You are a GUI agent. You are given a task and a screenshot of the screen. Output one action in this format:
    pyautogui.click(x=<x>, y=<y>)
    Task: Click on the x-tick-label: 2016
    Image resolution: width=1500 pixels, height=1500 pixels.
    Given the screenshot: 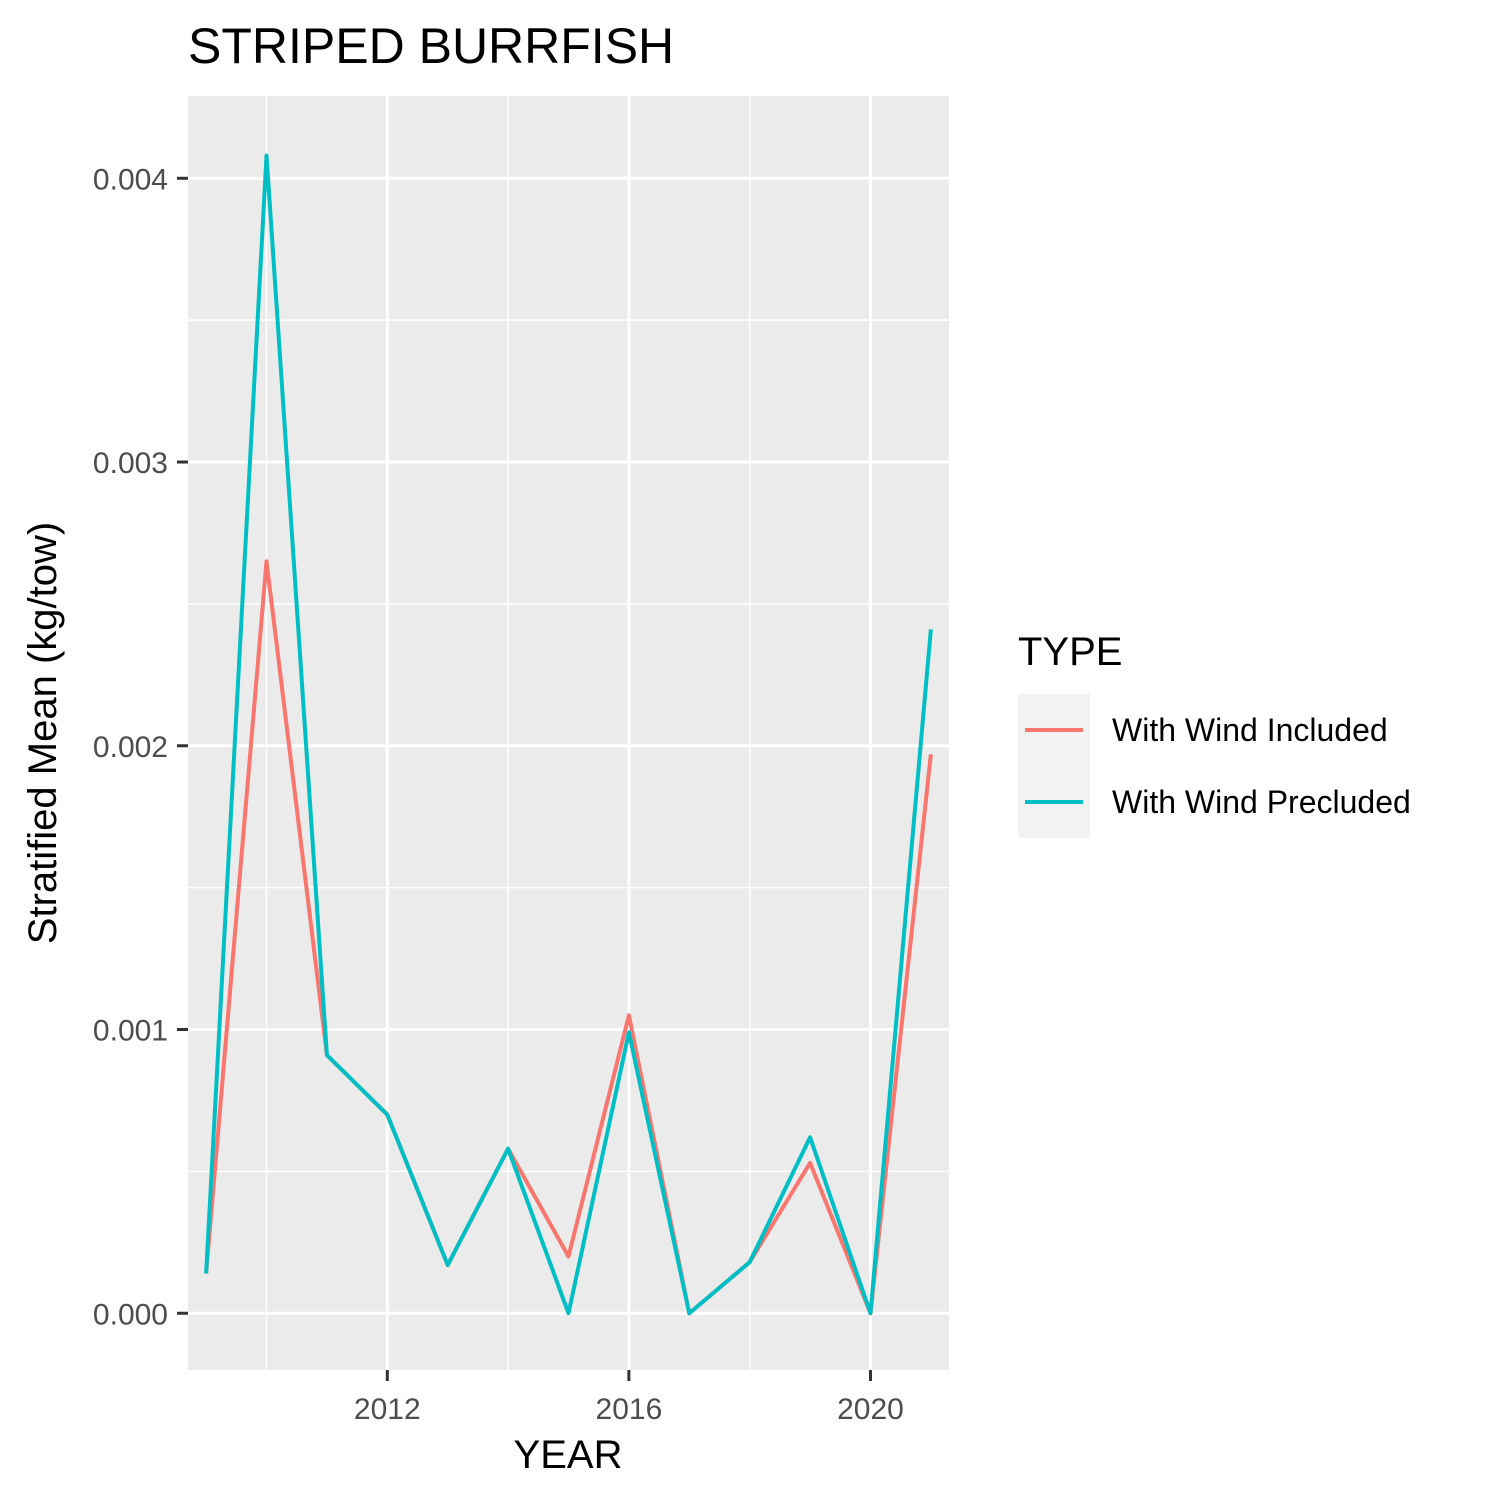 What is the action you would take?
    pyautogui.click(x=629, y=1409)
    